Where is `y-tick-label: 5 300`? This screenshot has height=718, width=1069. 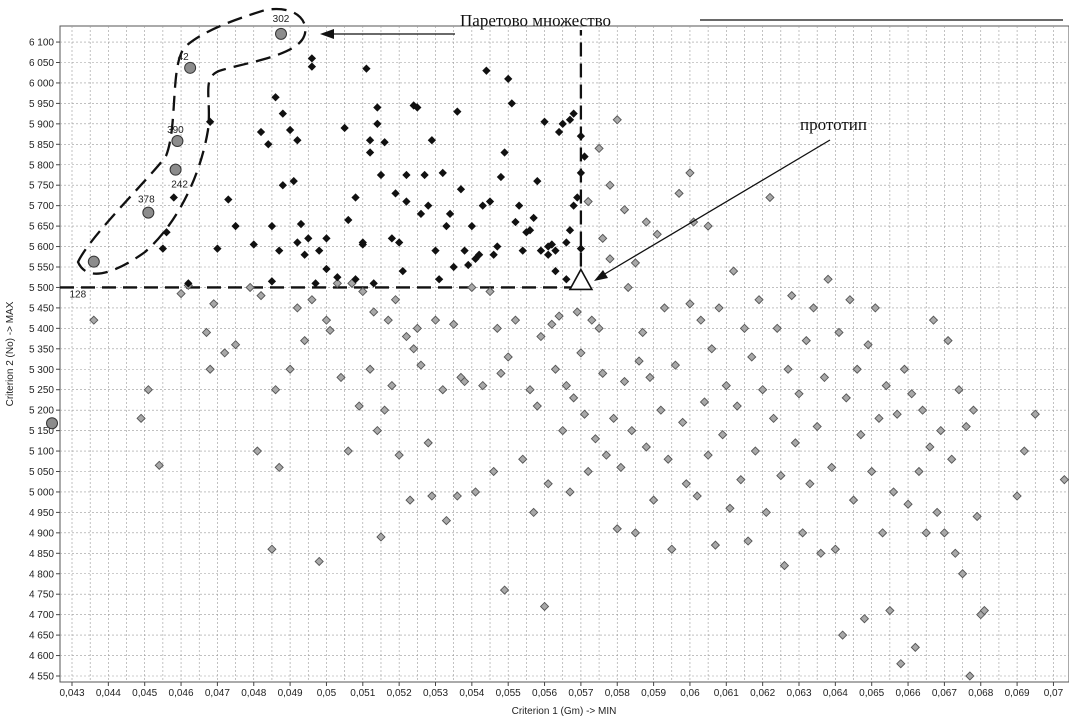
y-tick-label: 5 300 is located at coordinates (41, 370).